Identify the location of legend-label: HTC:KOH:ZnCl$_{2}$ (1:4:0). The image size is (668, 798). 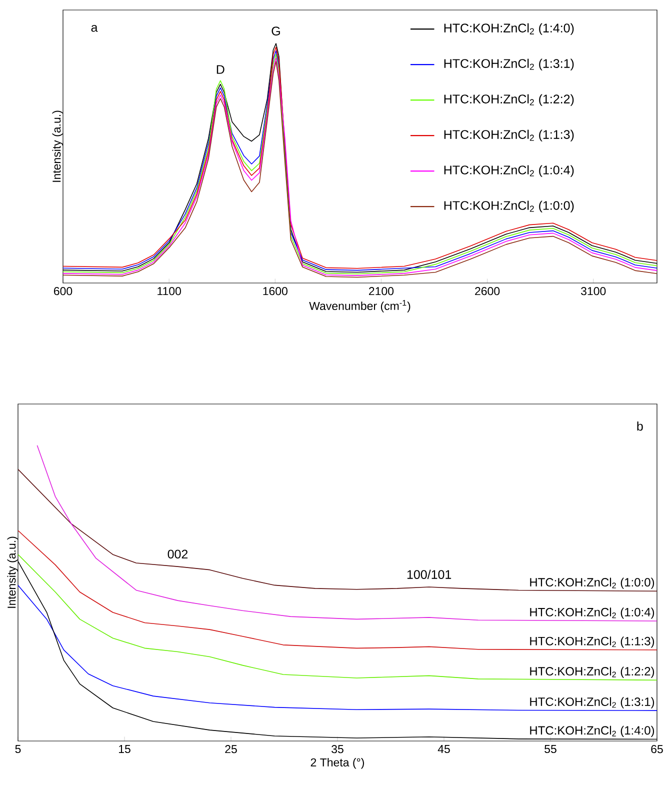
(509, 29).